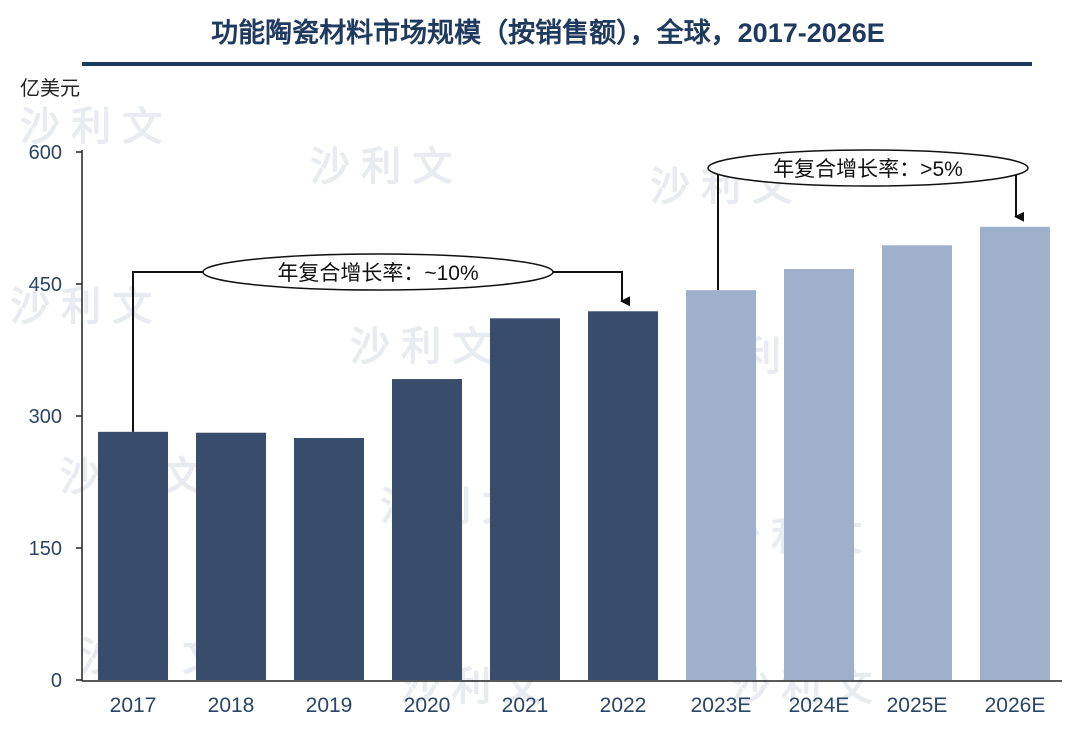  What do you see at coordinates (427, 705) in the screenshot?
I see `x-tick-label: 2020` at bounding box center [427, 705].